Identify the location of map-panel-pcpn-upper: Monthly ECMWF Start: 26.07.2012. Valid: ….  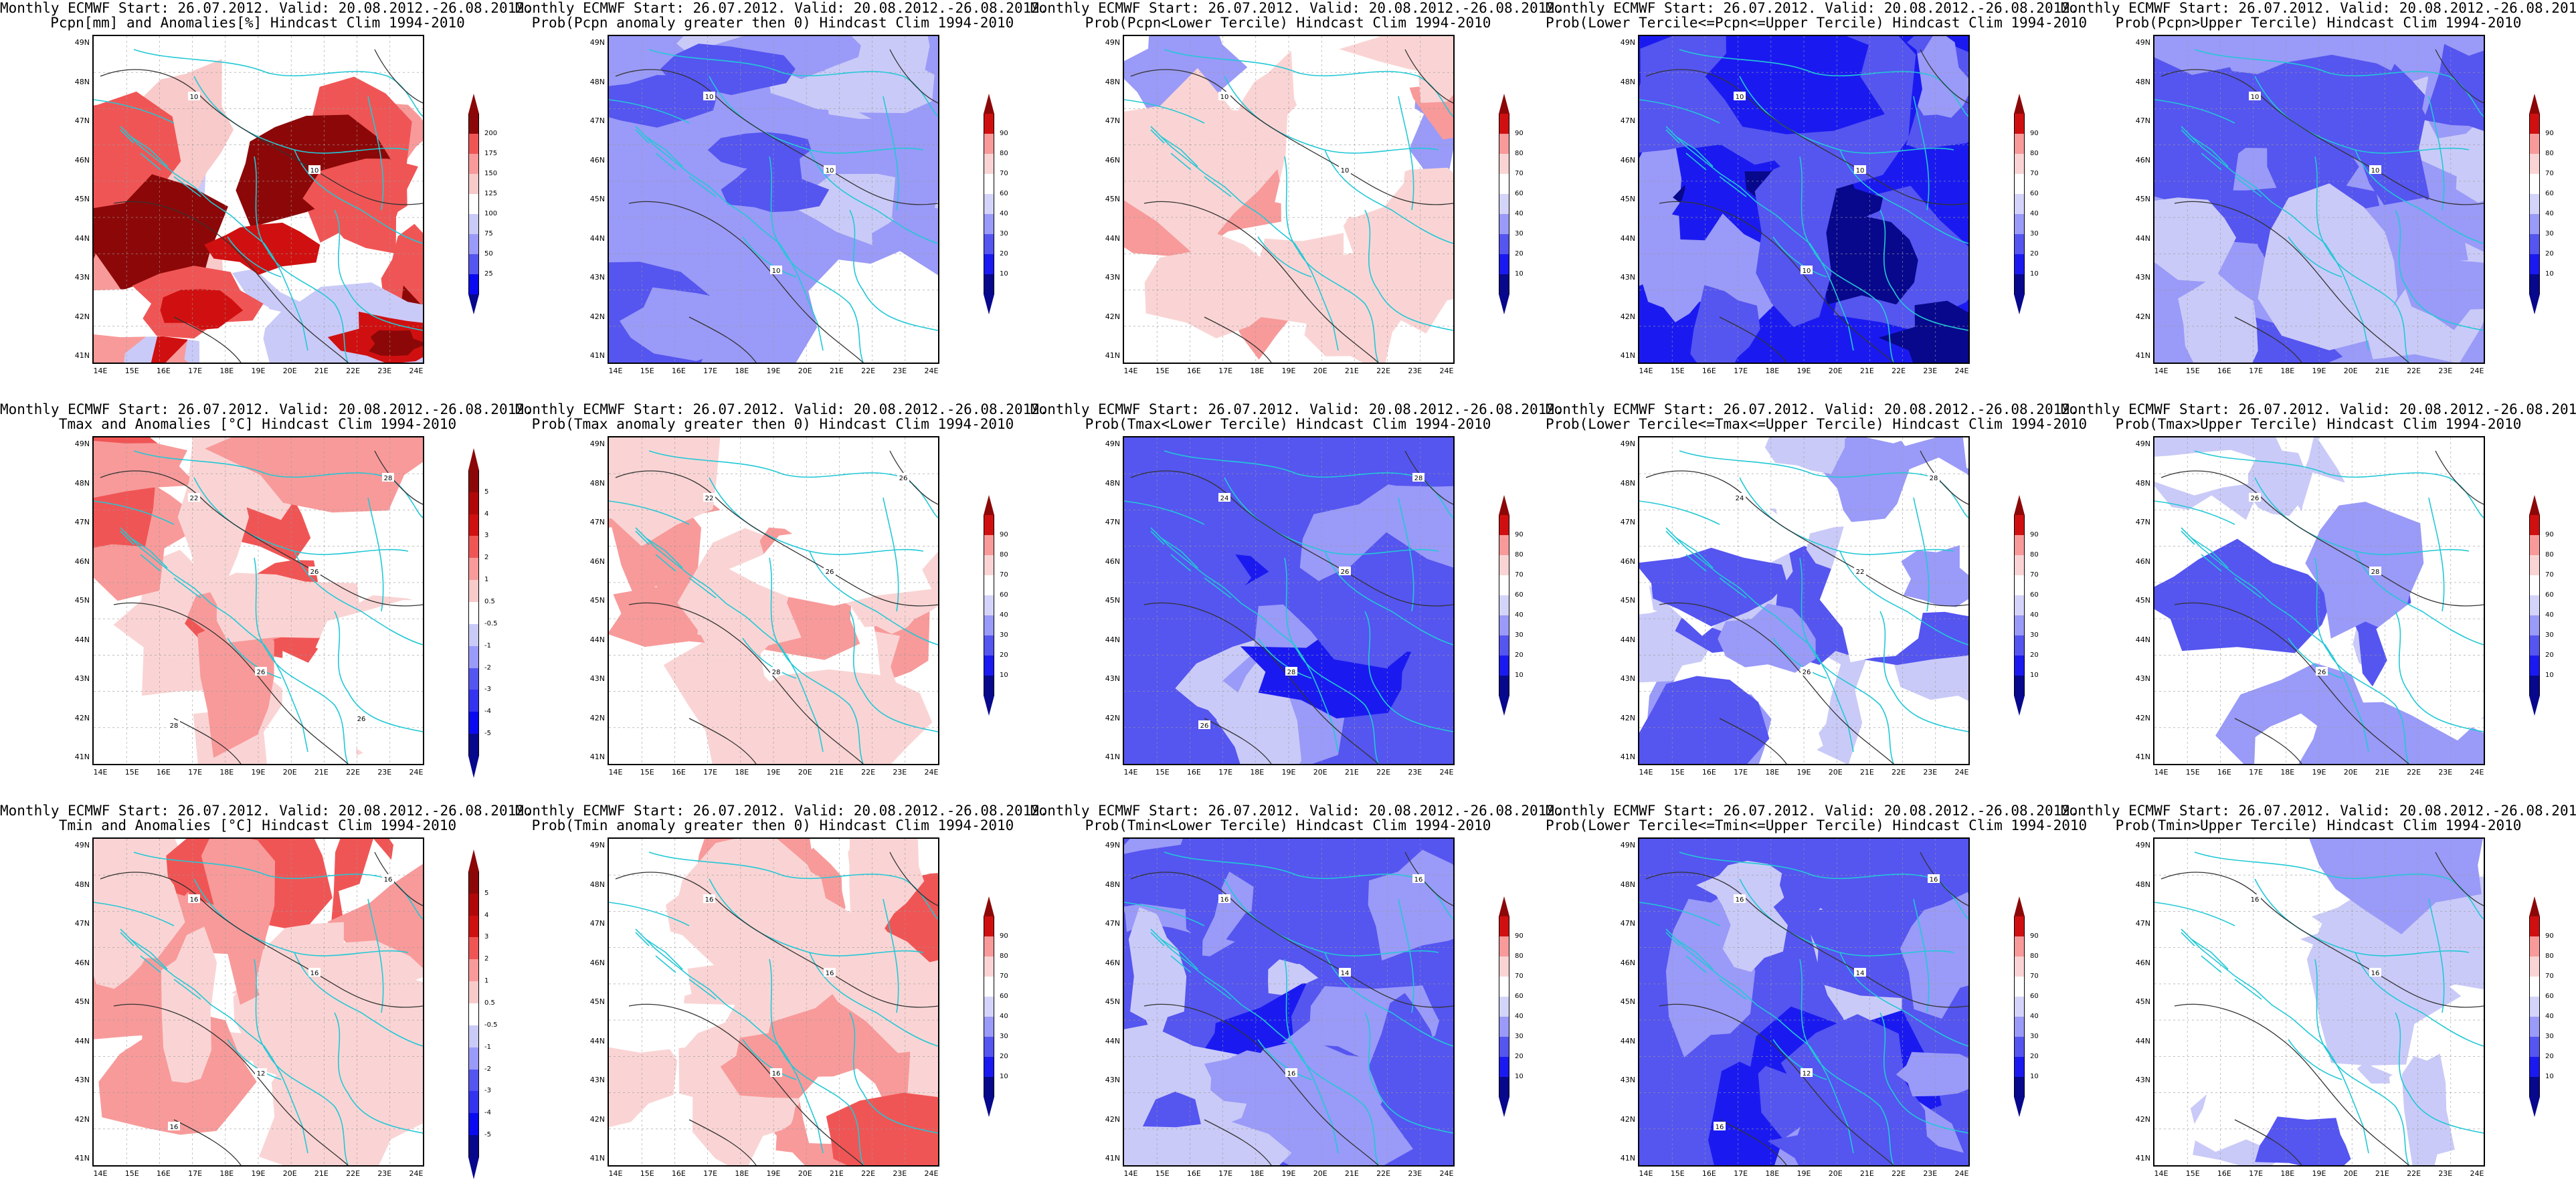
(2318, 200).